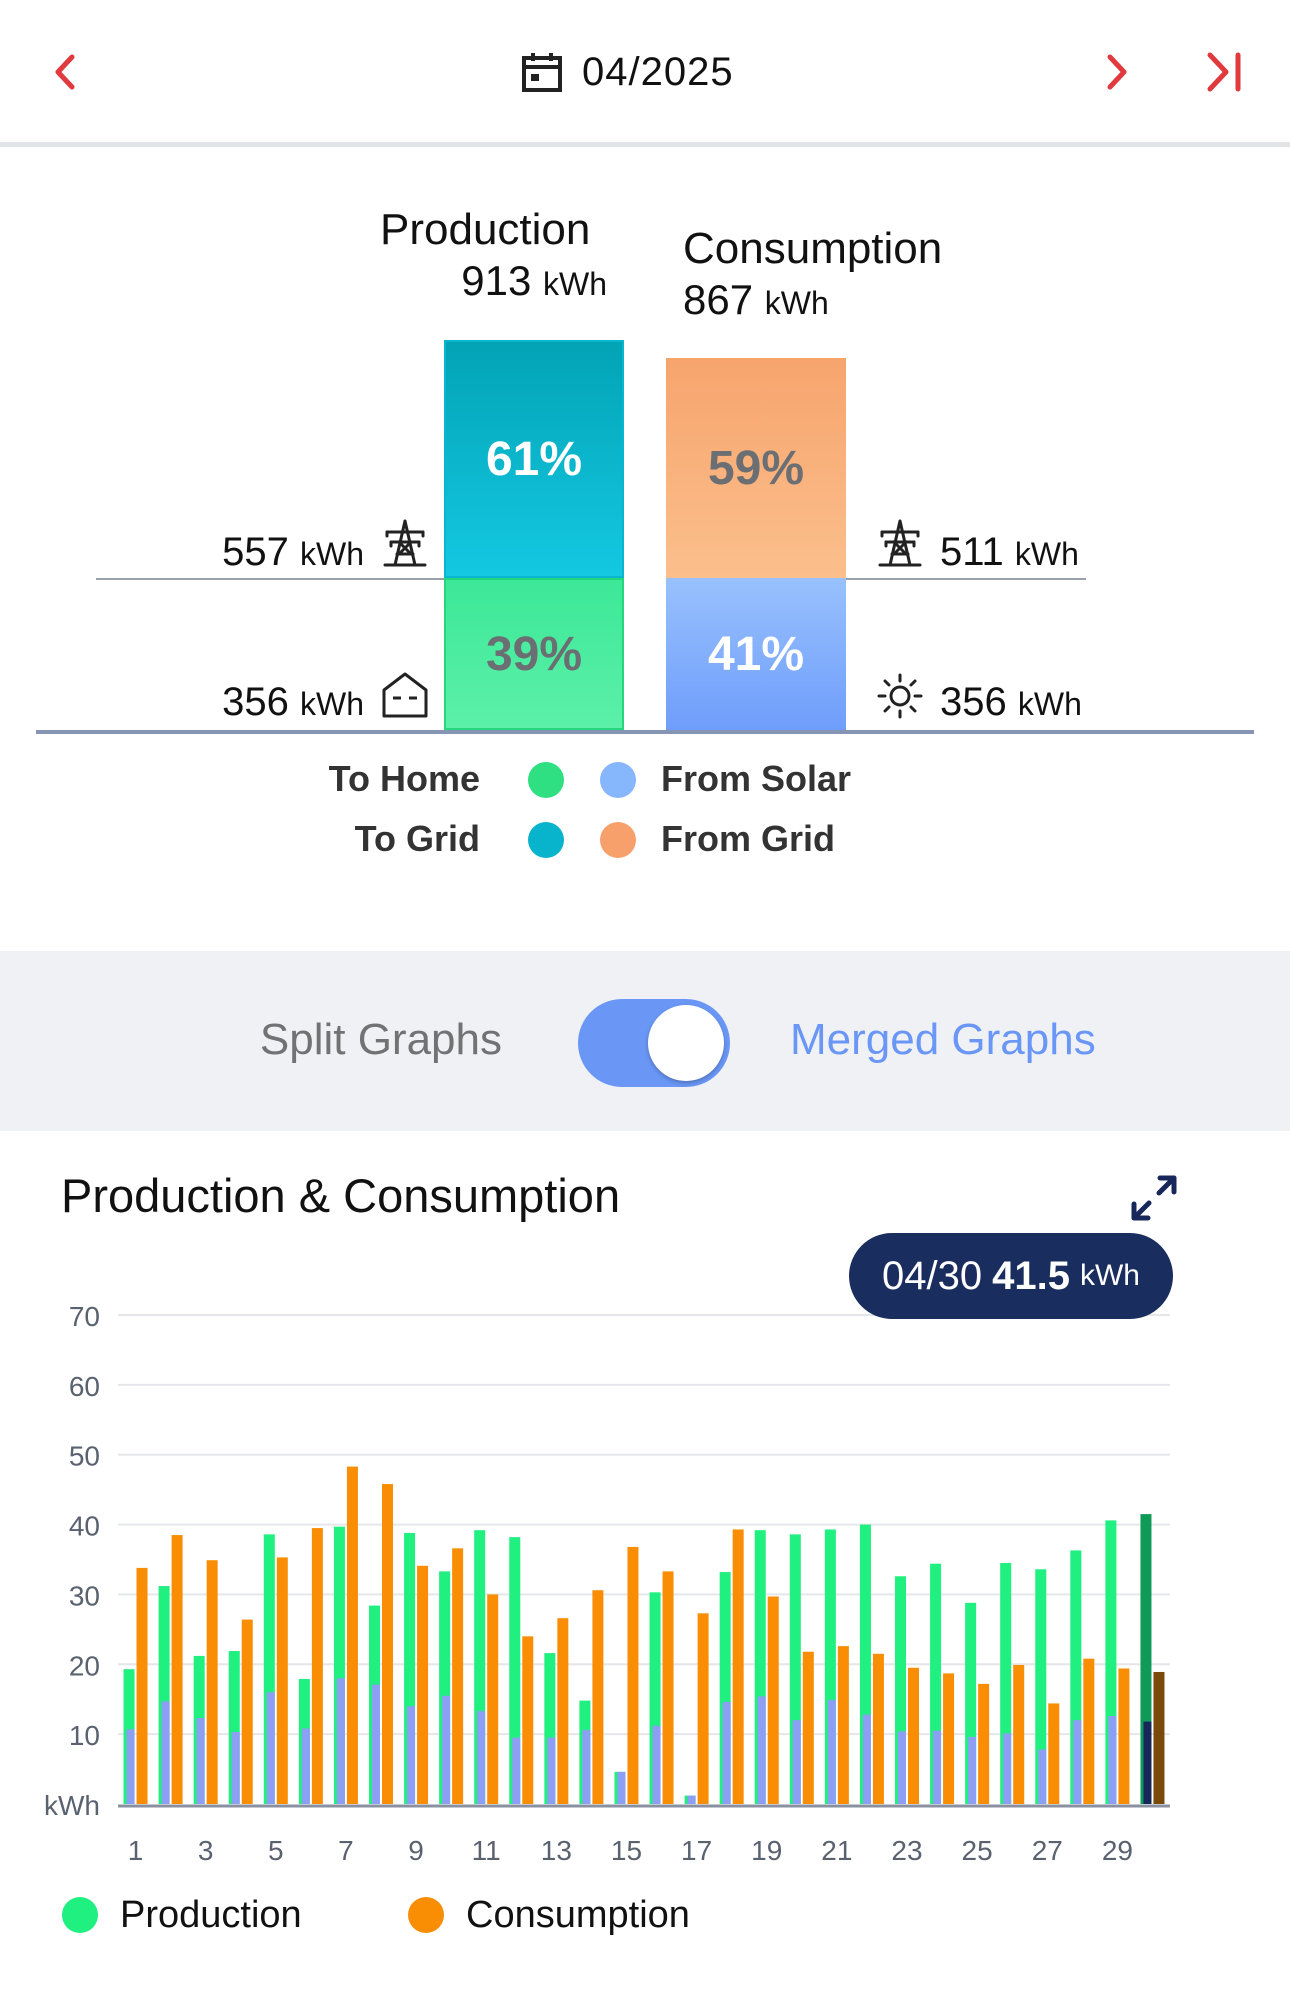 The height and width of the screenshot is (1997, 1290). Describe the element at coordinates (66, 72) in the screenshot. I see `previous-month-button` at that location.